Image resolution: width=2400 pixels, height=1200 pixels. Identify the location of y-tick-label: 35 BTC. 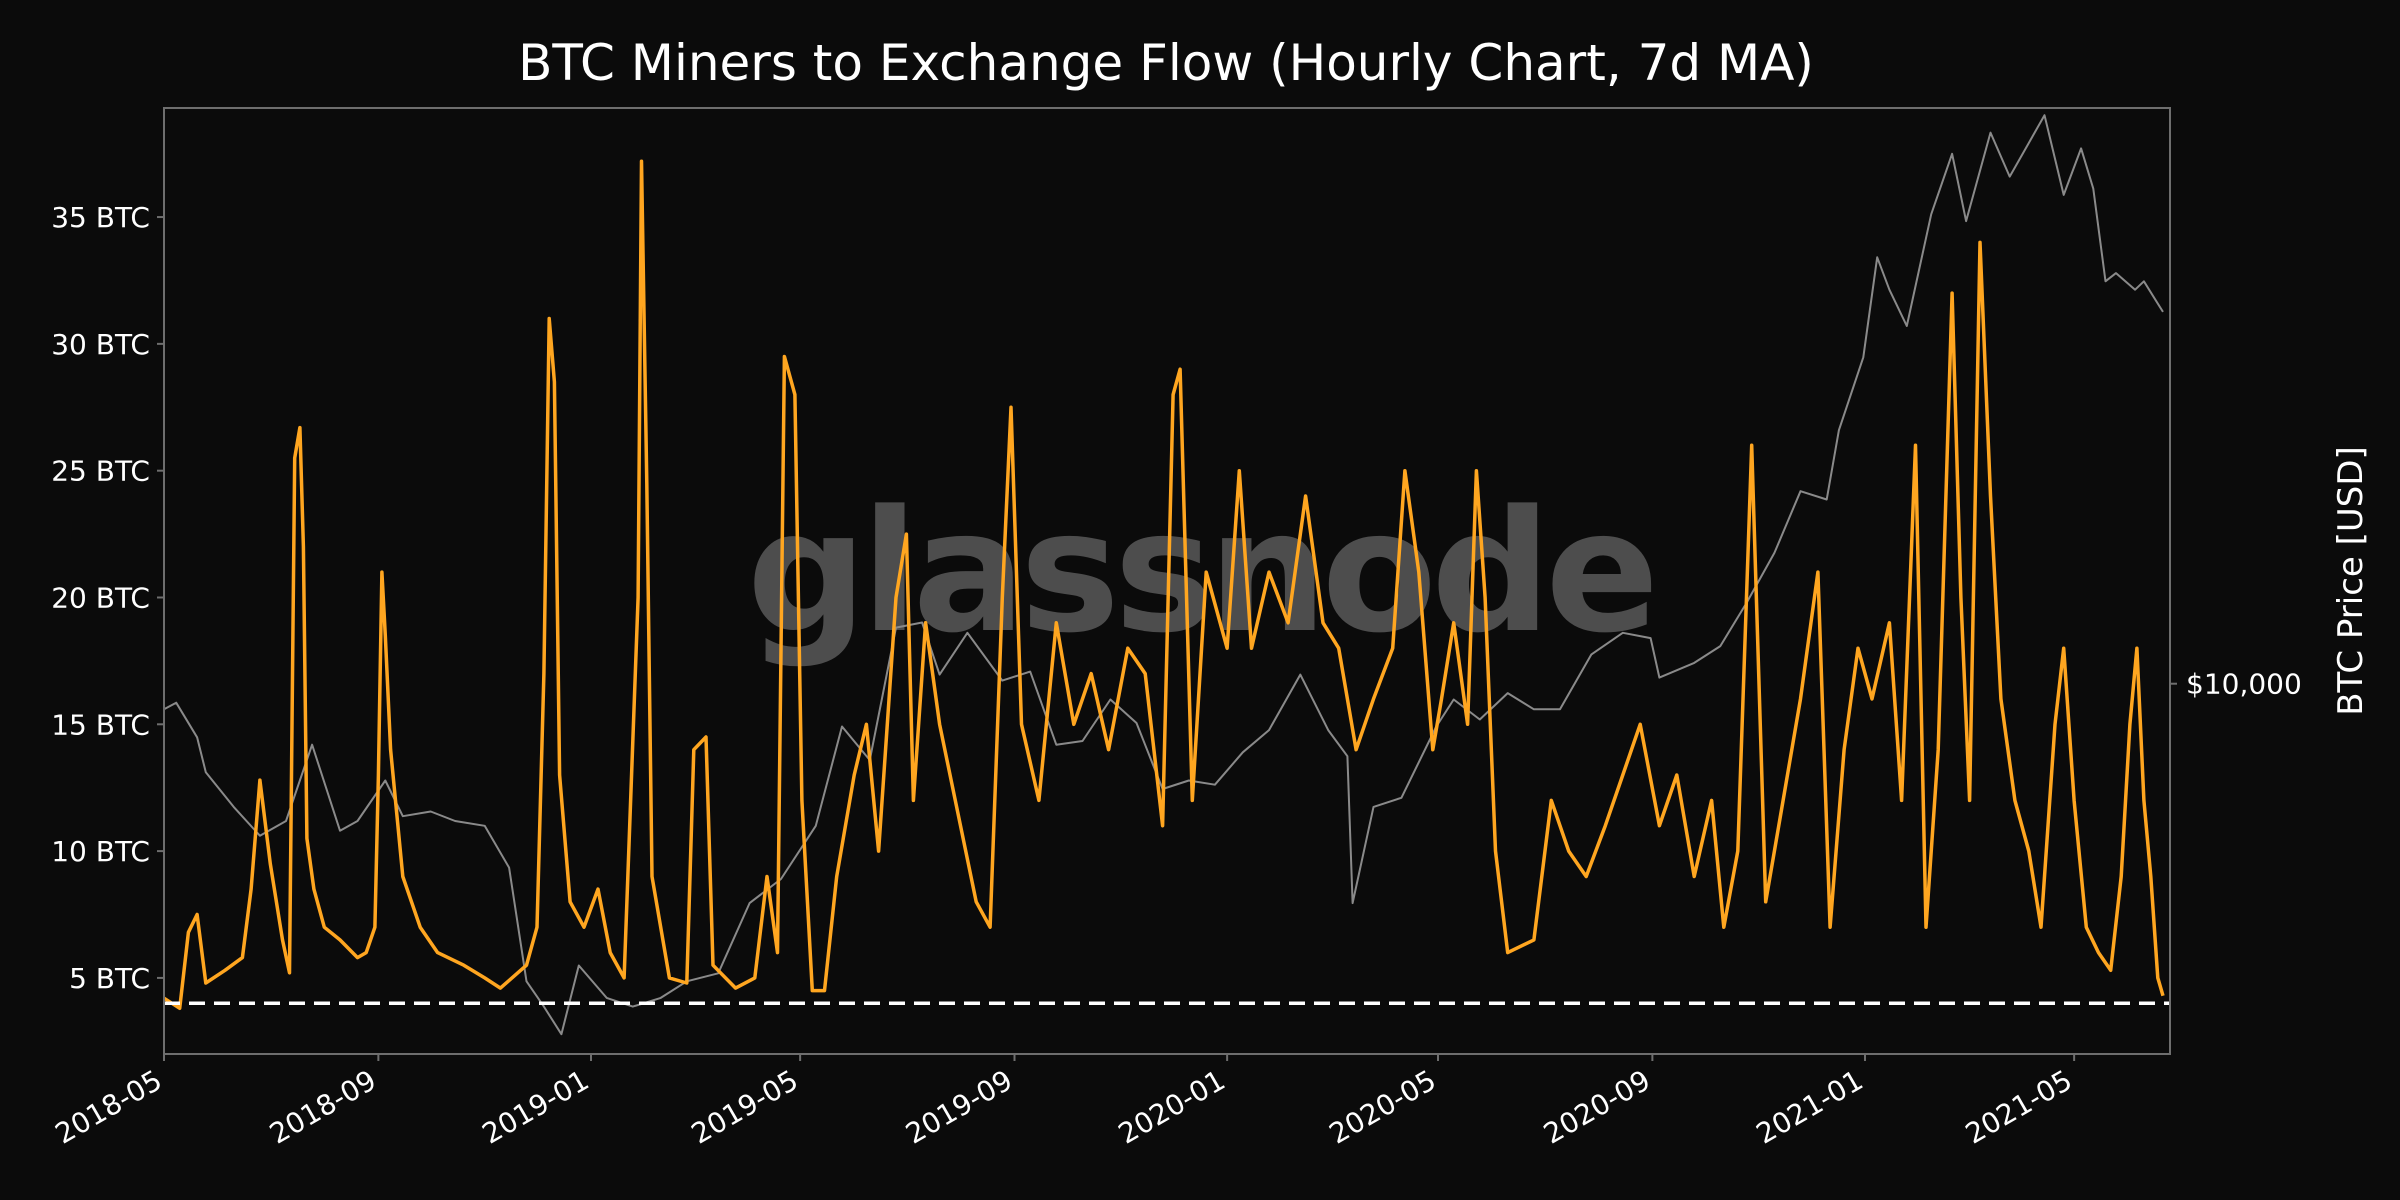
(100, 217).